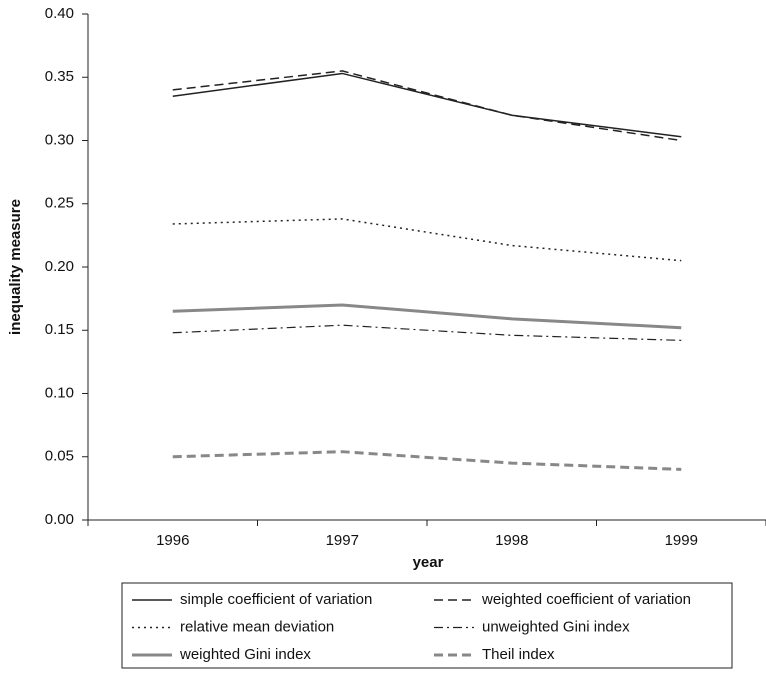 The width and height of the screenshot is (766, 675). Describe the element at coordinates (427, 625) in the screenshot. I see `legend-box` at that location.